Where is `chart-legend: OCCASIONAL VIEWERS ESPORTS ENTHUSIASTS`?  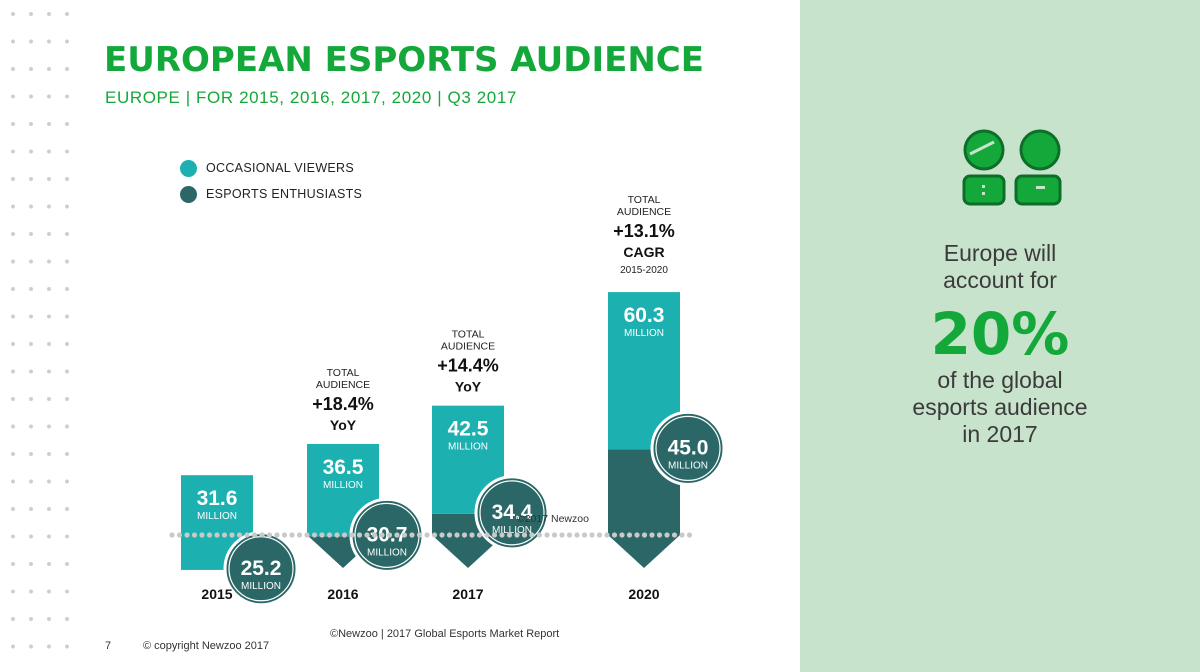 chart-legend: OCCASIONAL VIEWERS ESPORTS ENTHUSIASTS is located at coordinates (271, 181).